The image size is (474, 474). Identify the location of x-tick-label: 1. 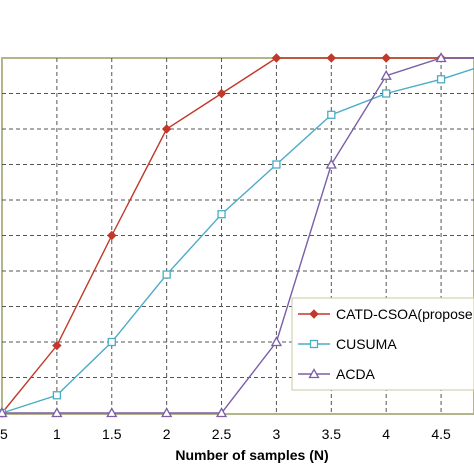
(57, 434).